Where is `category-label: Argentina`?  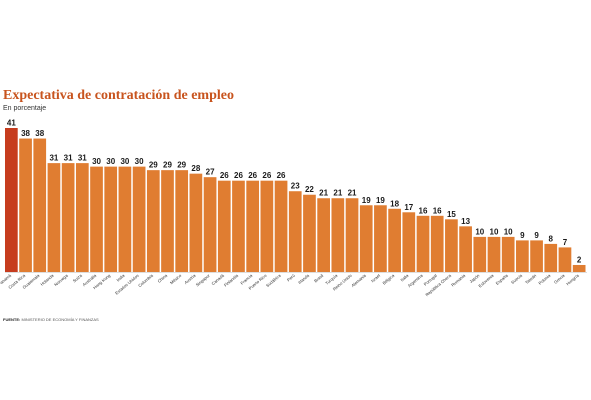
category-label: Argentina is located at coordinates (415, 281).